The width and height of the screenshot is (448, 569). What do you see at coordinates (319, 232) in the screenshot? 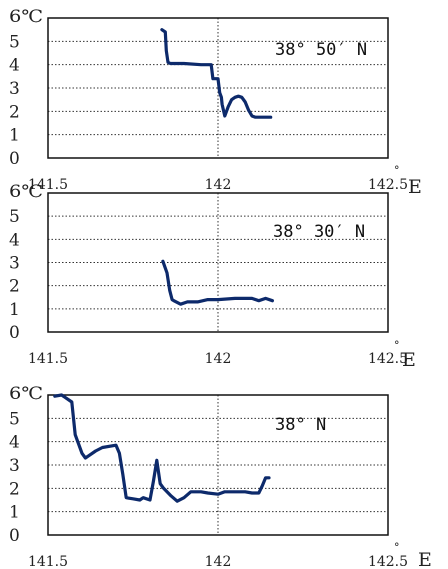
I see `latitude-annotation: 38° 30′ N` at bounding box center [319, 232].